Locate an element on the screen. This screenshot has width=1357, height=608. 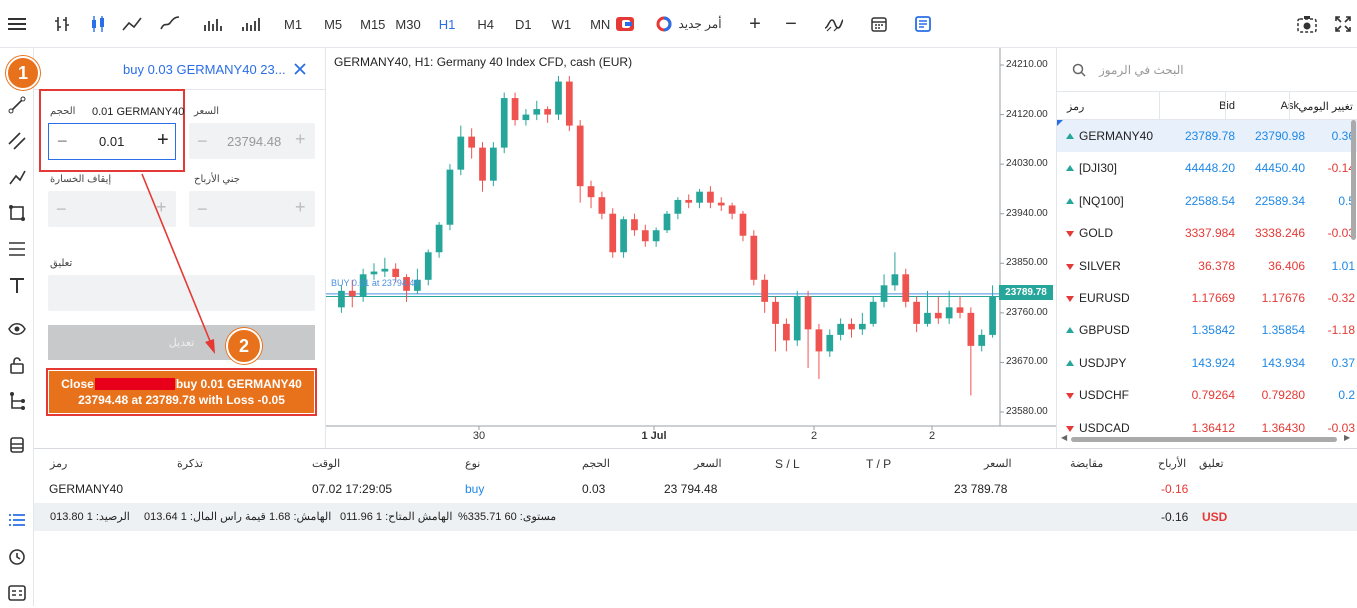
screenshot-icon is located at coordinates (1307, 24).